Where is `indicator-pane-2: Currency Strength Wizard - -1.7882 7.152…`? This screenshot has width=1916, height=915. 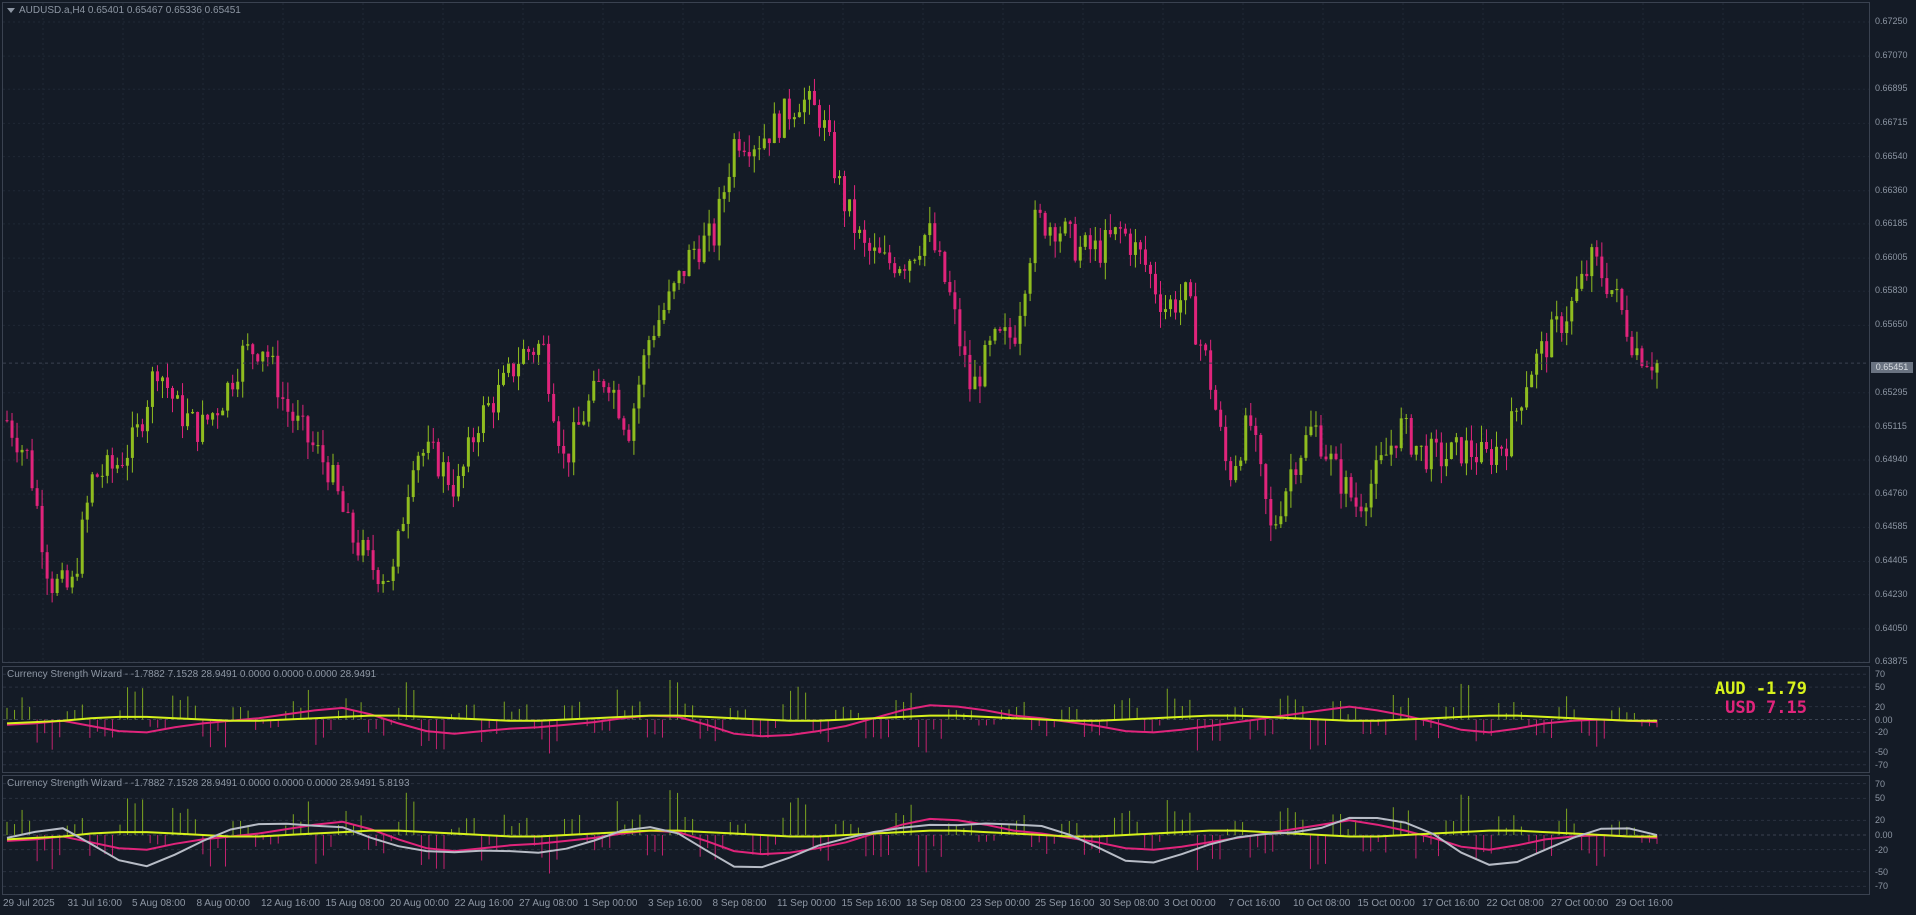 indicator-pane-2: Currency Strength Wizard - -1.7882 7.152… is located at coordinates (936, 835).